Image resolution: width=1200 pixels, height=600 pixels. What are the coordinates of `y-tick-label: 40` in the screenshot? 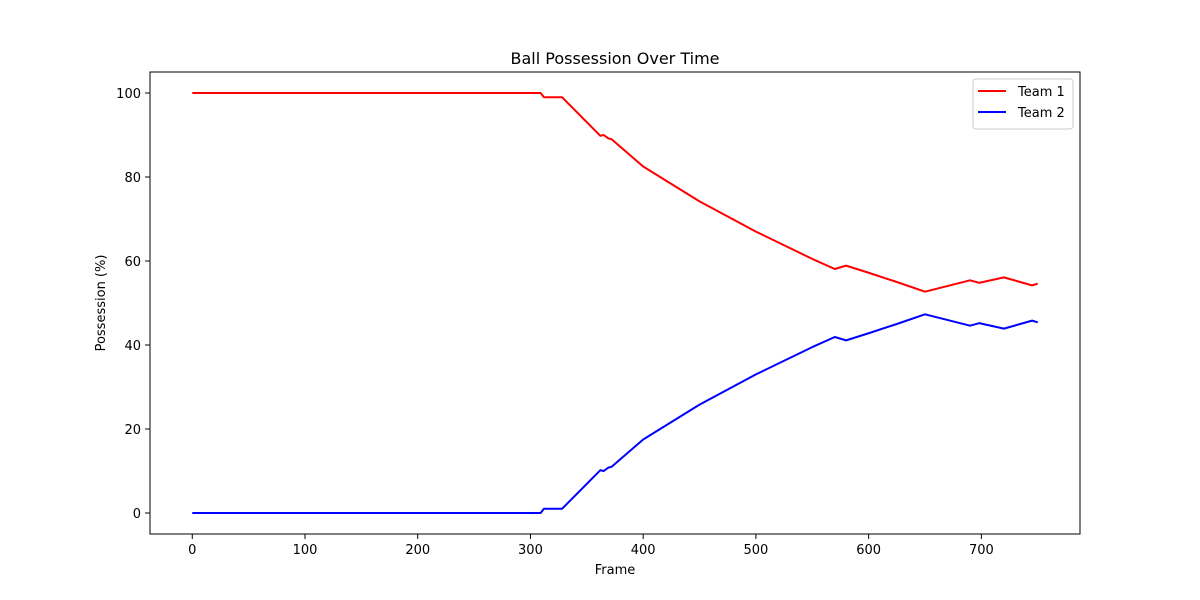 It's located at (132, 346).